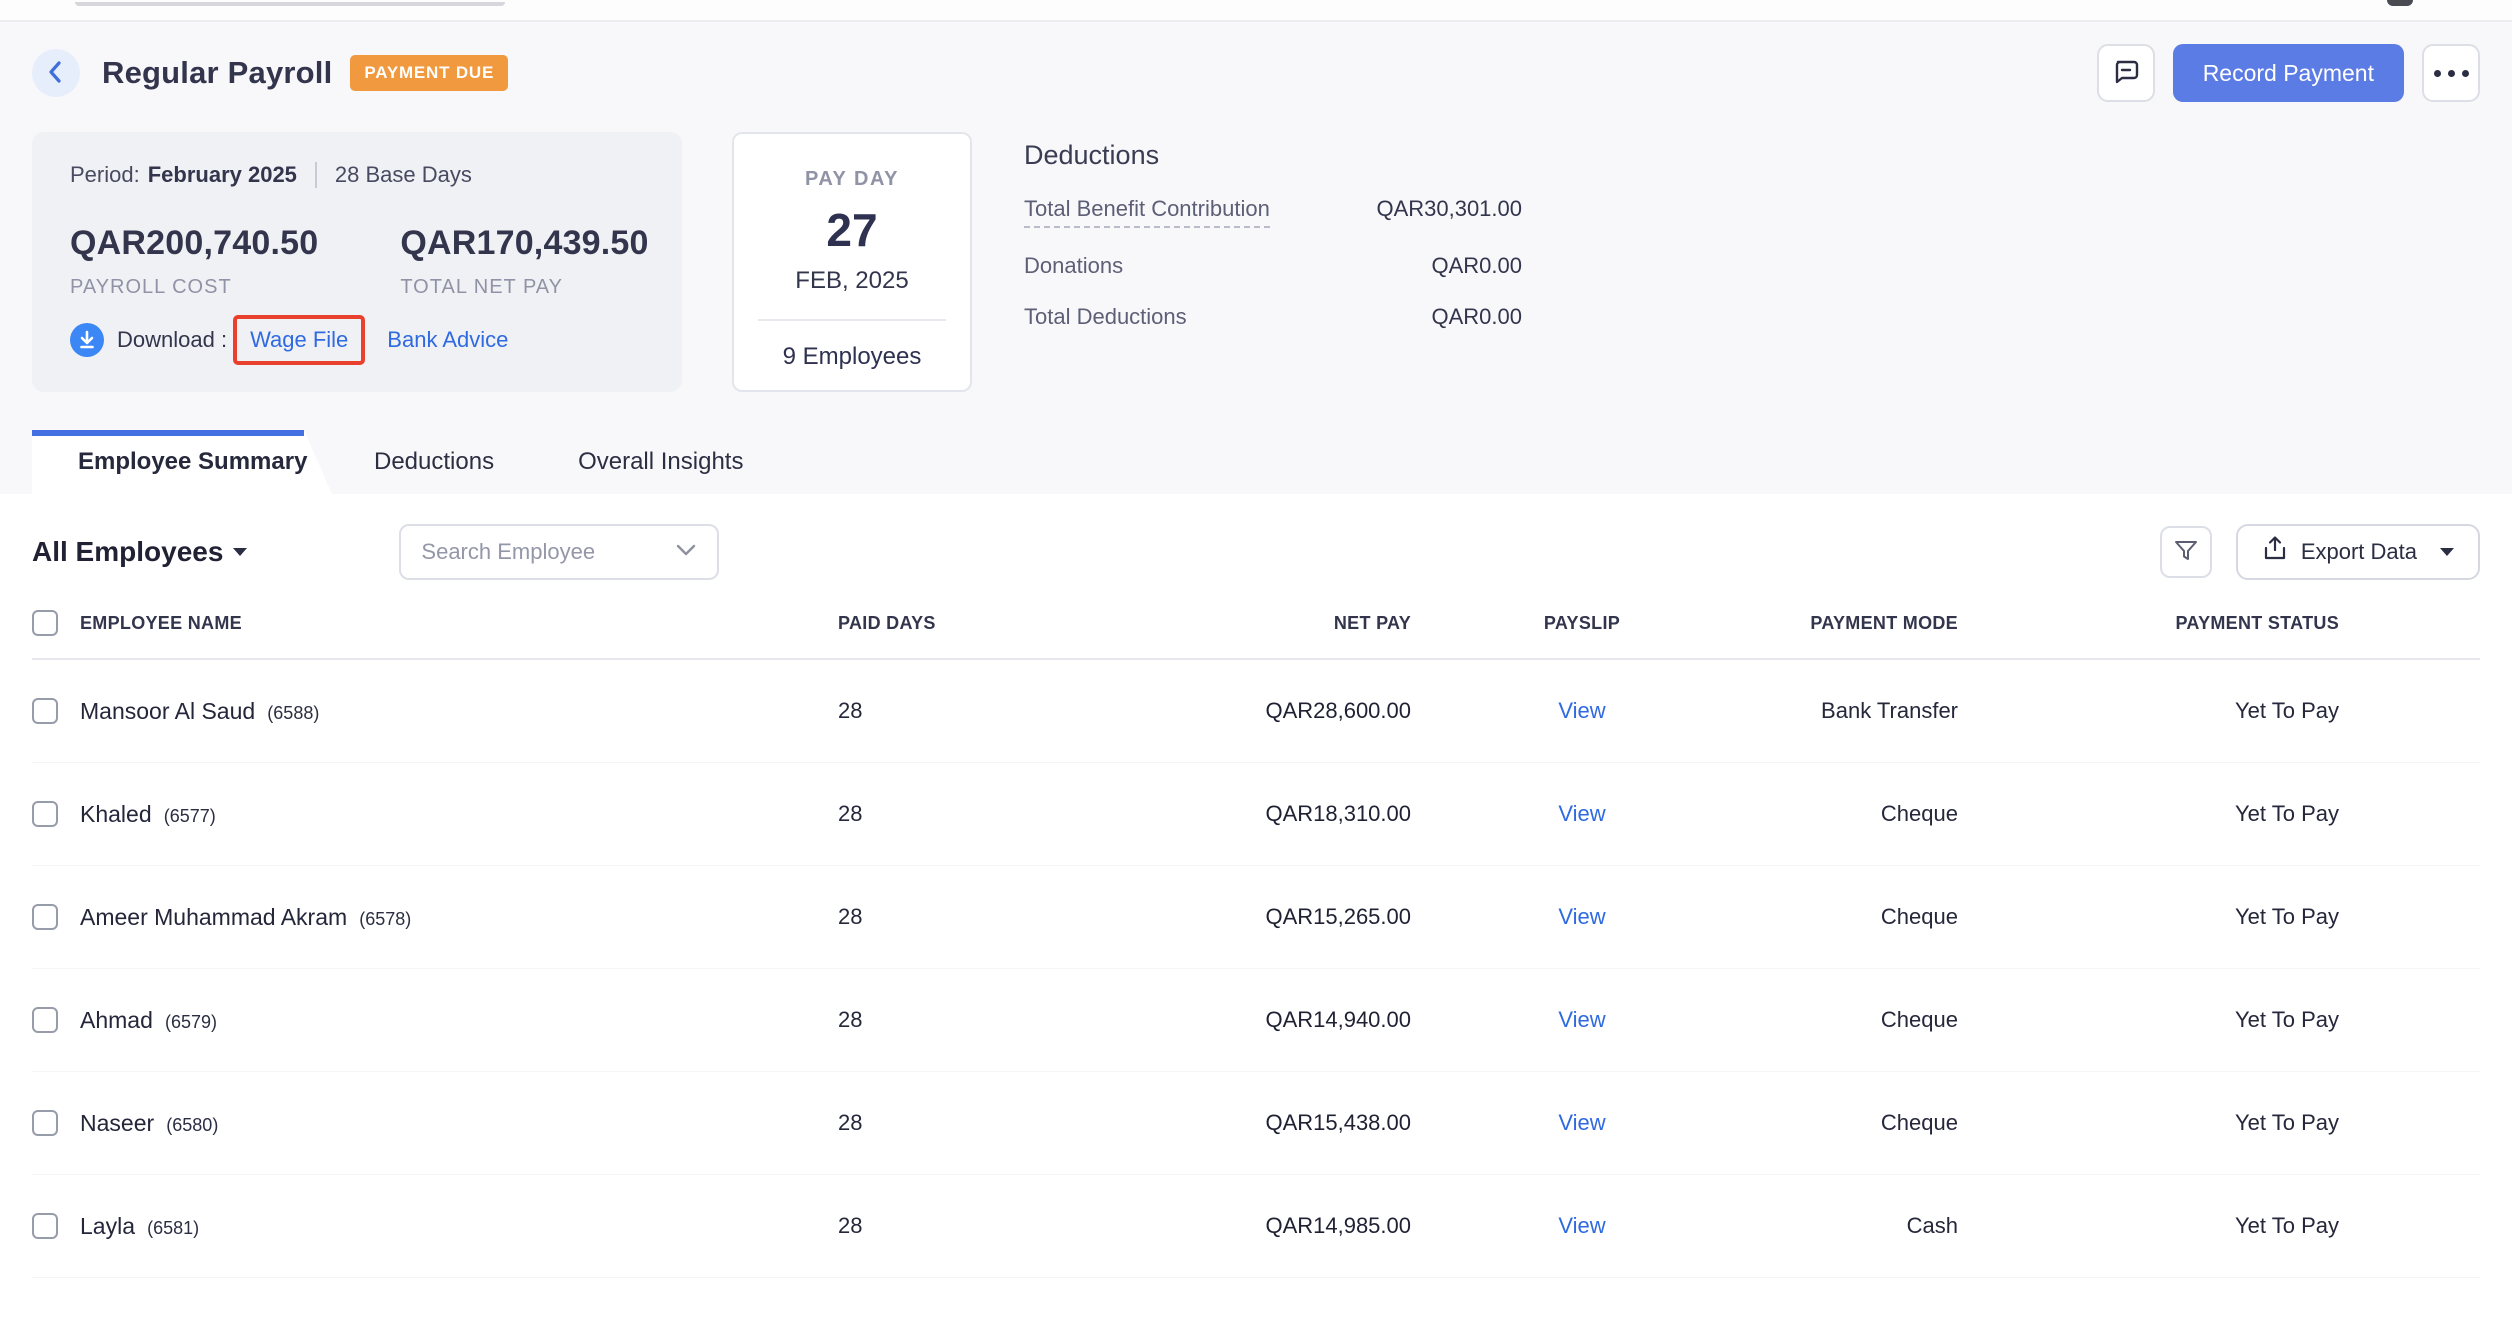 The height and width of the screenshot is (1318, 2512). What do you see at coordinates (448, 339) in the screenshot?
I see `bank-advice-link: Bank Advice` at bounding box center [448, 339].